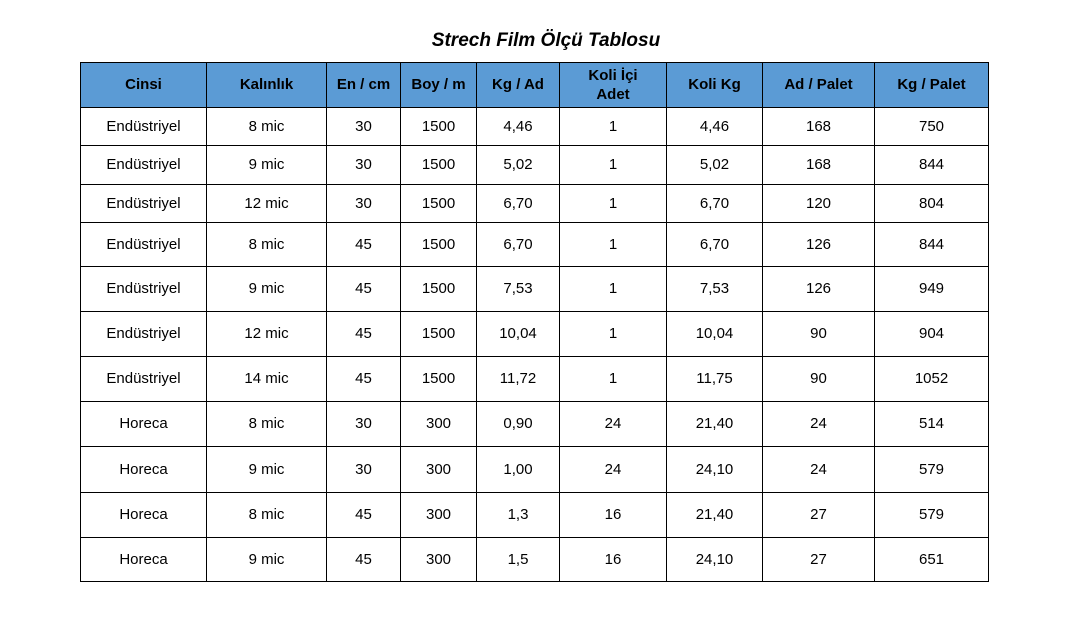 Image resolution: width=1065 pixels, height=633 pixels. What do you see at coordinates (266, 379) in the screenshot?
I see `table-cell: 14 mic` at bounding box center [266, 379].